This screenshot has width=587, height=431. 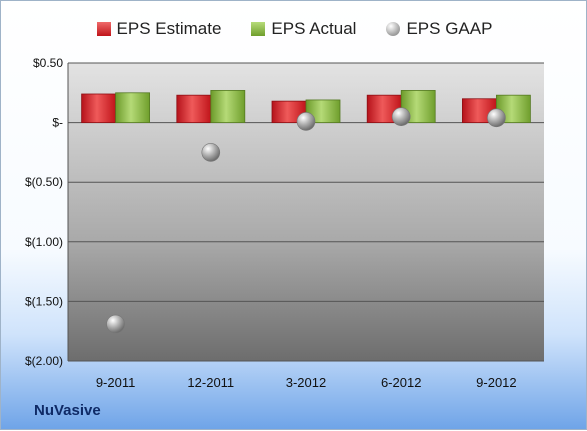 I want to click on x-tick-label: 9-2012, so click(x=496, y=382).